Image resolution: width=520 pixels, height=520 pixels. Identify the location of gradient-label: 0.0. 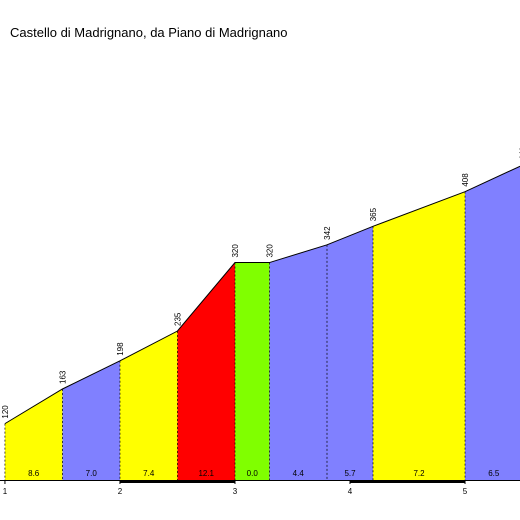
(253, 473).